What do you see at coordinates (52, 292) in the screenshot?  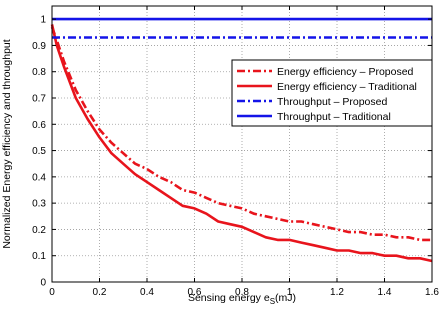 I see `x-tick-label: 0` at bounding box center [52, 292].